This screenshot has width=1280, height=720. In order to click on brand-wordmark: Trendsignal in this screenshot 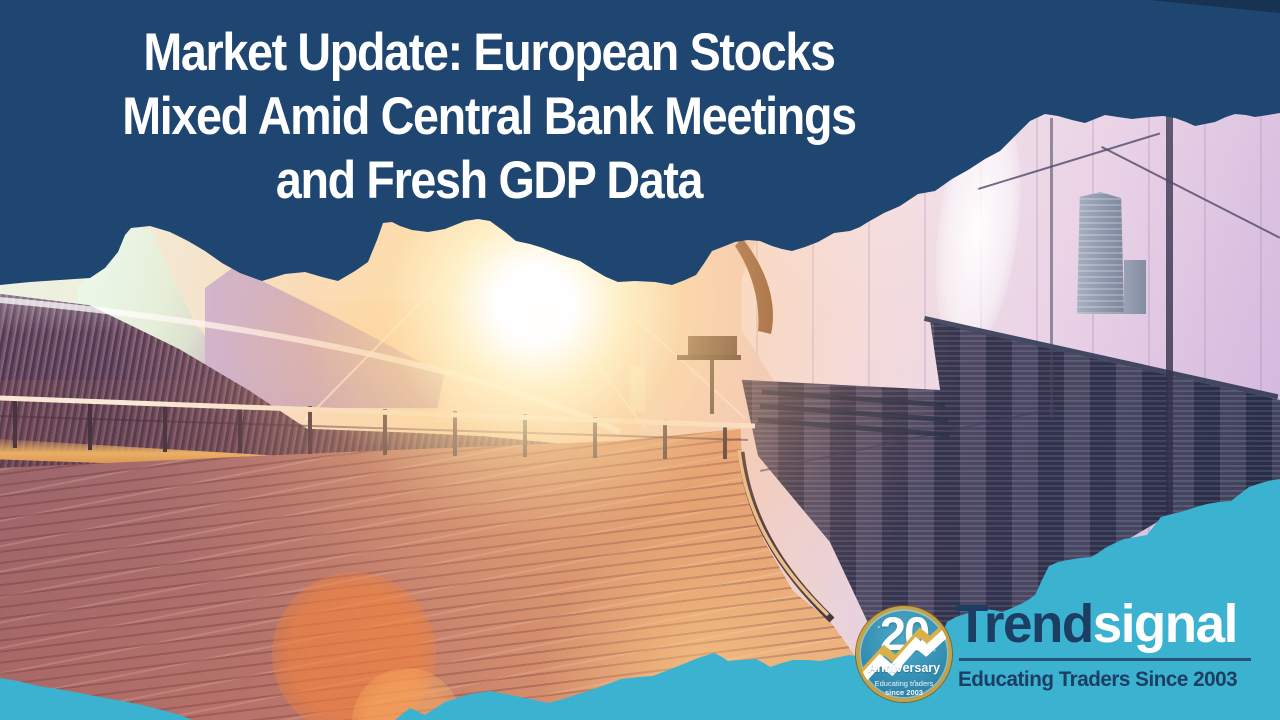, I will do `click(1103, 624)`.